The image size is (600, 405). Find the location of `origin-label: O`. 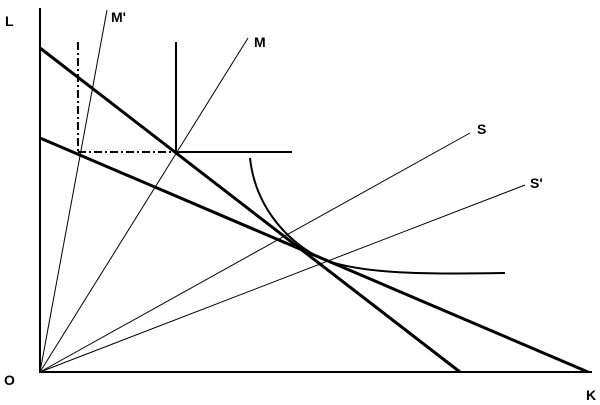

origin-label: O is located at coordinates (9, 380).